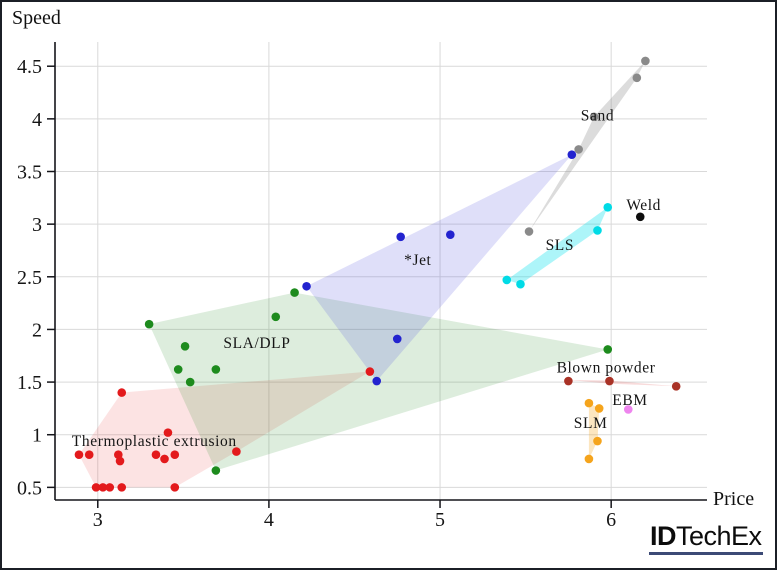 The height and width of the screenshot is (570, 777). What do you see at coordinates (611, 520) in the screenshot?
I see `x-tick-label-6: 6` at bounding box center [611, 520].